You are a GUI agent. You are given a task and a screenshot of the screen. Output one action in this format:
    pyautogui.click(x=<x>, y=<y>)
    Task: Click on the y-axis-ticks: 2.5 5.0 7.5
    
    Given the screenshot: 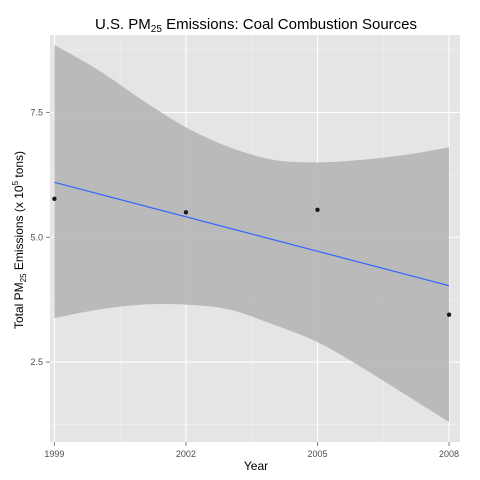 What is the action you would take?
    pyautogui.click(x=40, y=237)
    